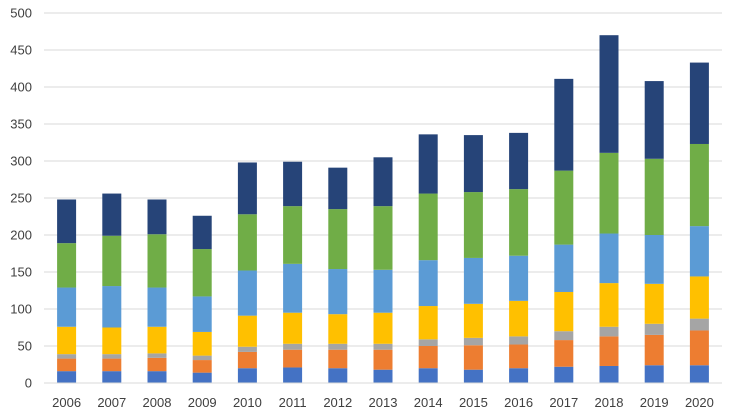  What do you see at coordinates (21, 87) in the screenshot?
I see `y-tick-label: 400` at bounding box center [21, 87].